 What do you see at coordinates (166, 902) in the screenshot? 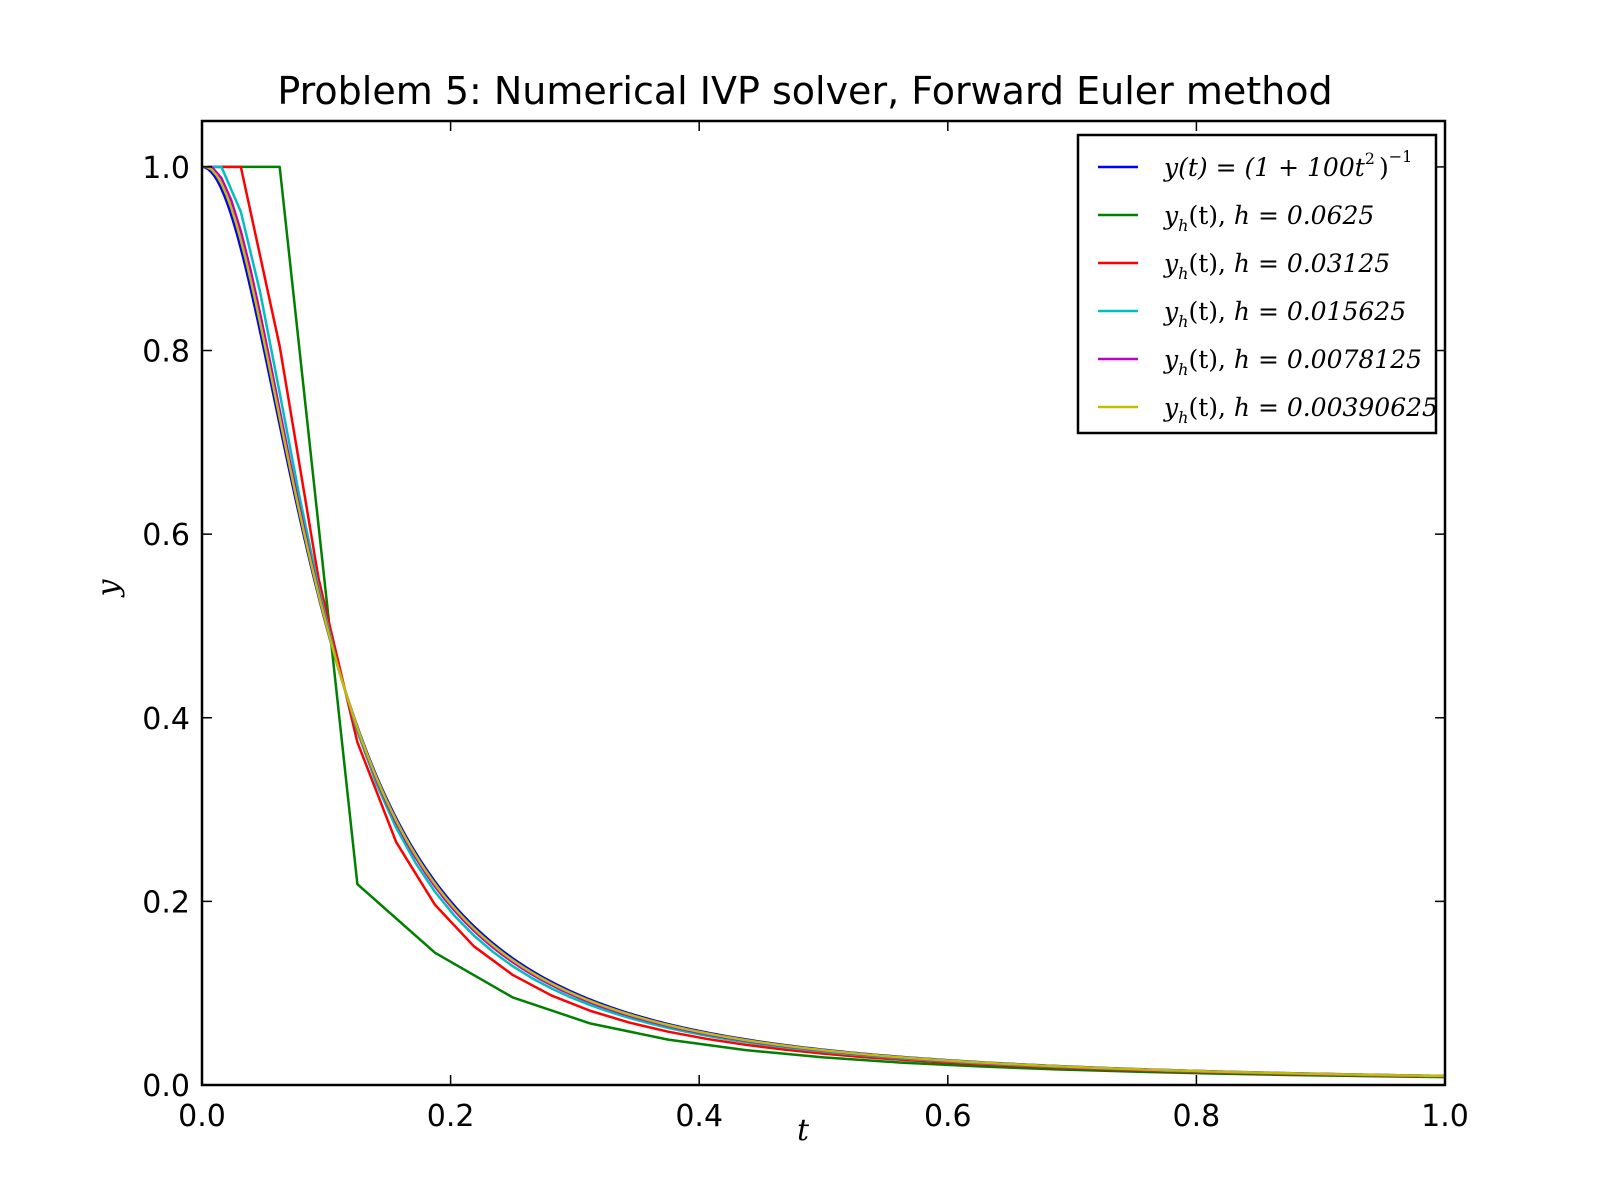
I see `y-tick-label: 0.2` at bounding box center [166, 902].